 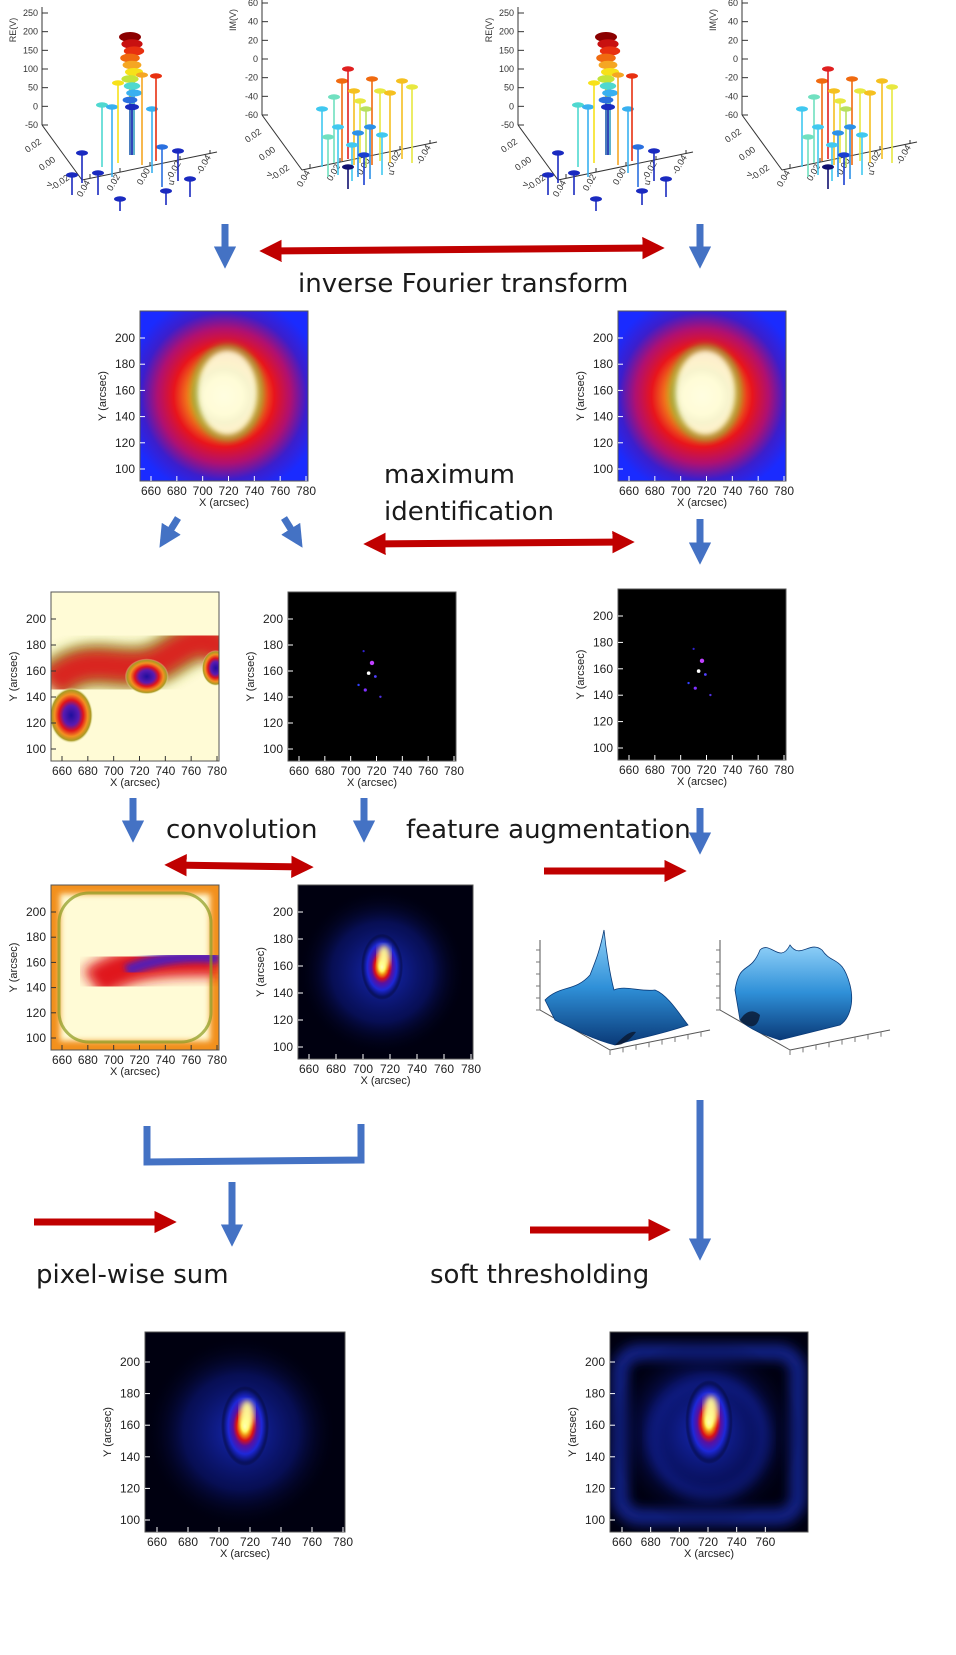 I want to click on u-tick-label: 0.04, so click(x=83, y=188).